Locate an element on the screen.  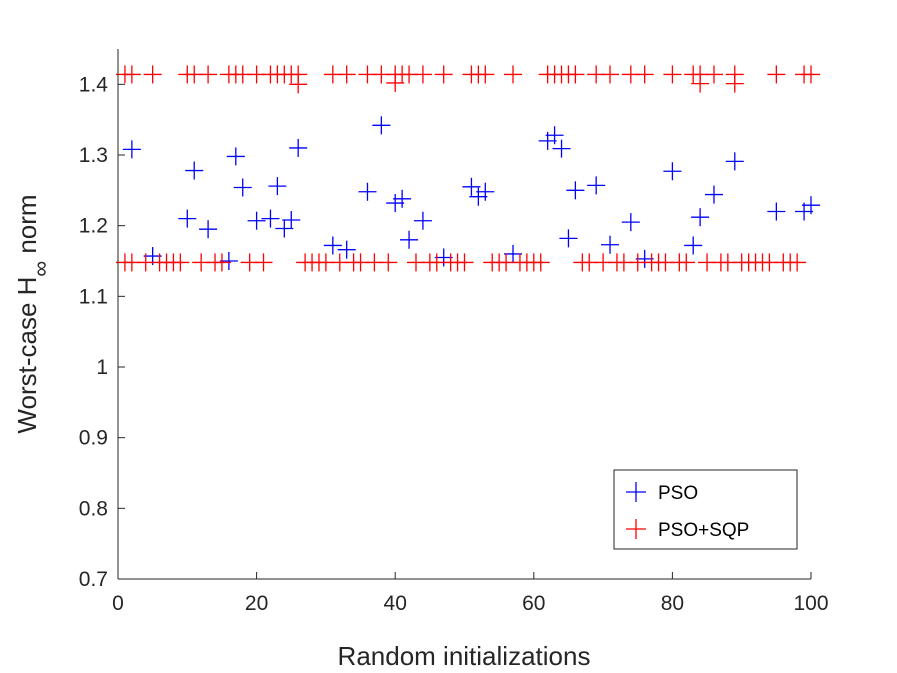
y-tick-label: 0.8 is located at coordinates (93, 508).